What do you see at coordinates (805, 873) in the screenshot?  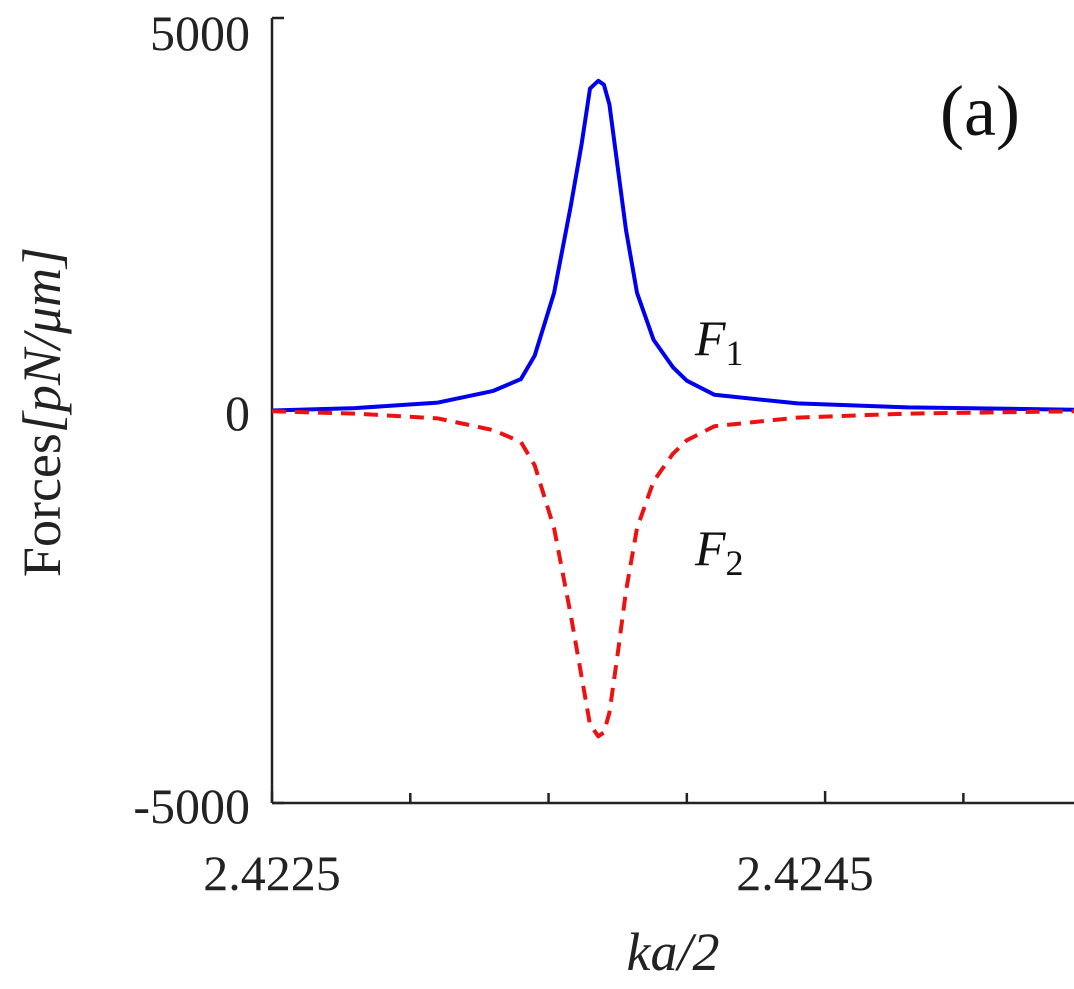 I see `x-tick-label-2: 2.4245` at bounding box center [805, 873].